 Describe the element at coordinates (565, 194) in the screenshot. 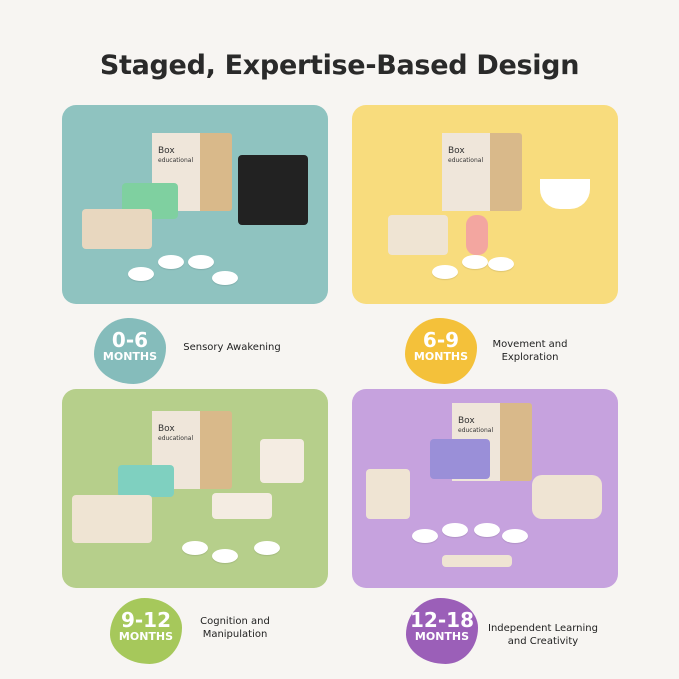

I see `basket` at that location.